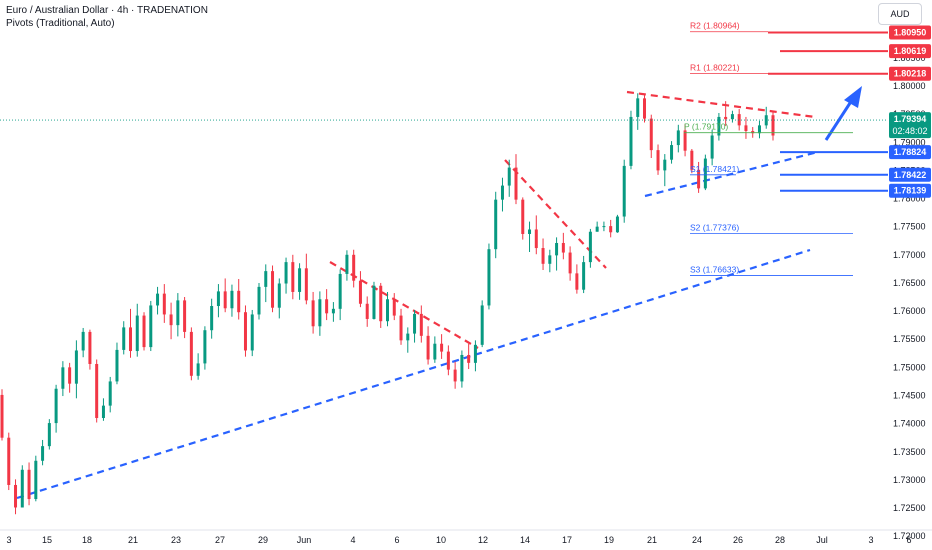 This screenshot has width=932, height=550. I want to click on pivot-label: S2 (1.77376), so click(714, 228).